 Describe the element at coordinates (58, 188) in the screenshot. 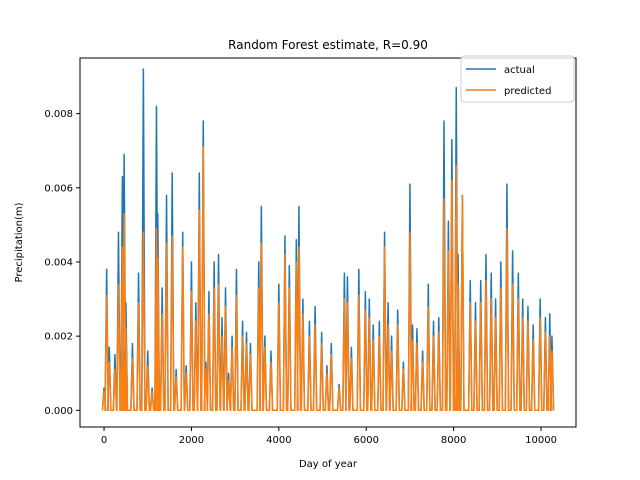

I see `y-tick-label: 0.006` at that location.